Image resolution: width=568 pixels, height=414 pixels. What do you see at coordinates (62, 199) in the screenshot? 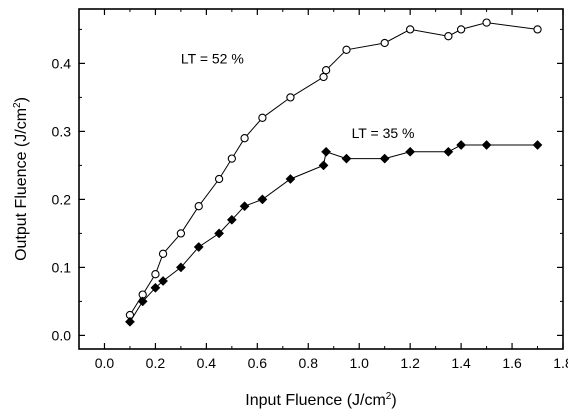
I see `y-tick-label: 0.2` at bounding box center [62, 199].